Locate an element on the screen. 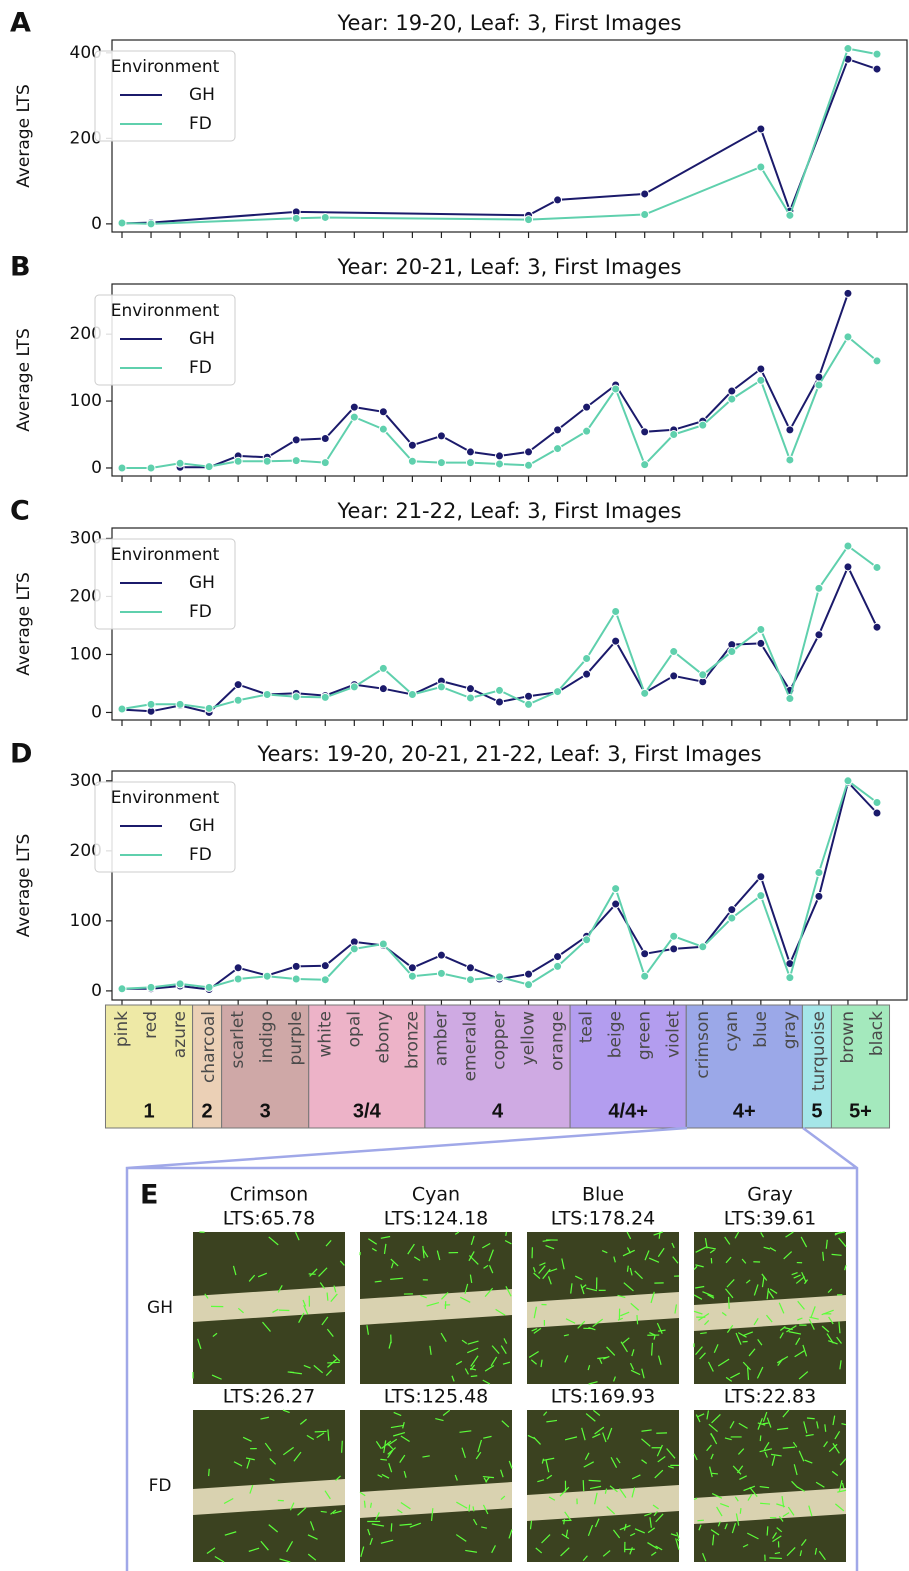  group-label: 5 is located at coordinates (816, 1111).